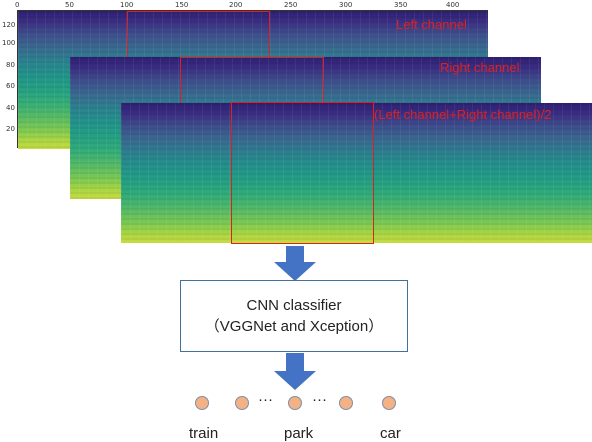 This screenshot has height=442, width=592. I want to click on mean-channel-label: (Left channel+Right channel)/2, so click(463, 114).